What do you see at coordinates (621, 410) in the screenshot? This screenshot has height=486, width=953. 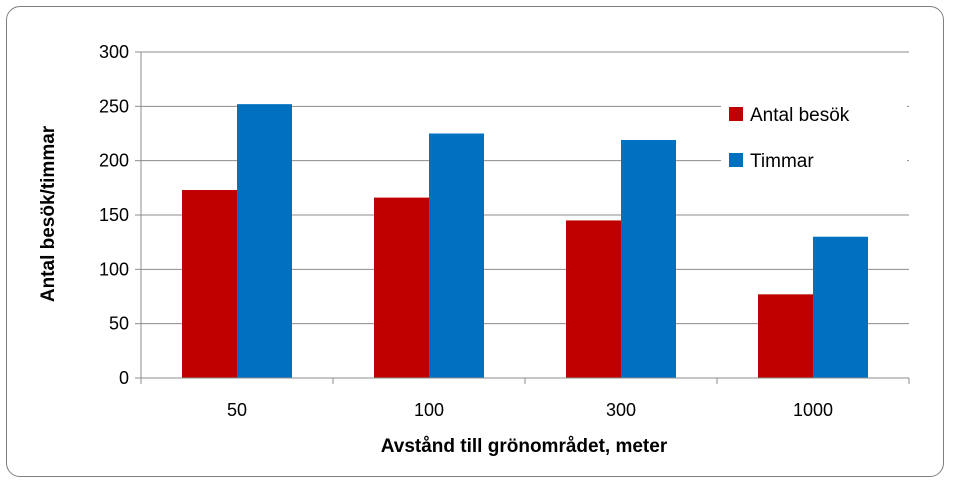 I see `x-tick-label: 300` at bounding box center [621, 410].